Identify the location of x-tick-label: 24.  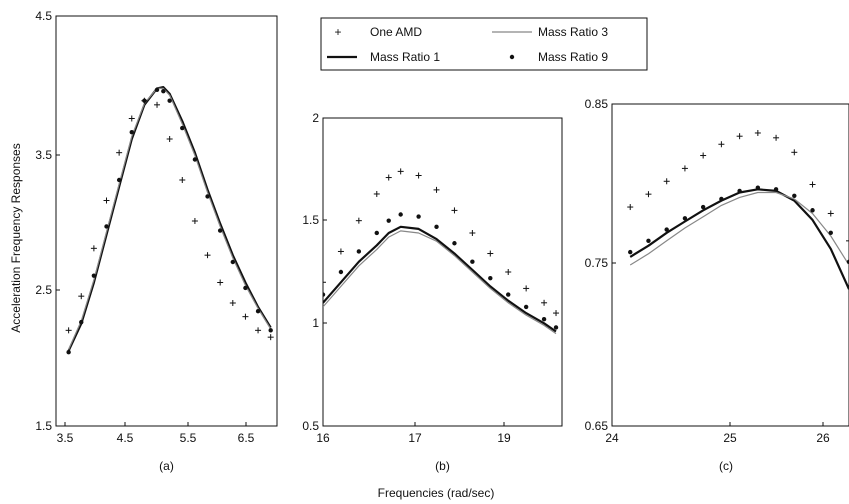
(612, 438).